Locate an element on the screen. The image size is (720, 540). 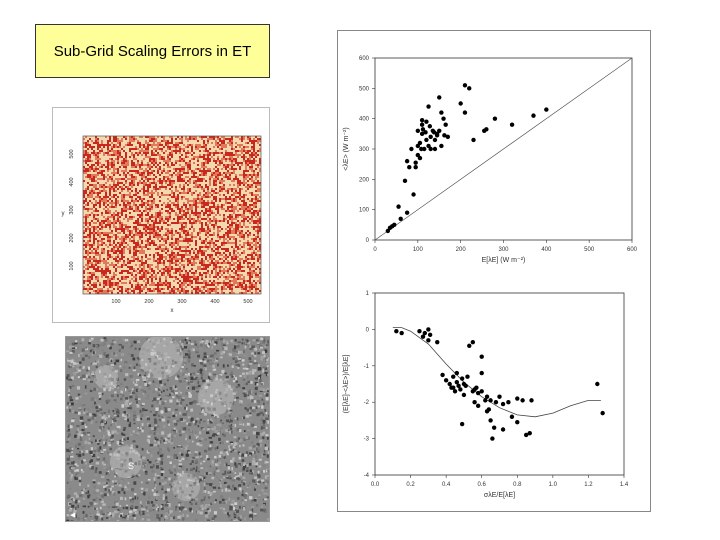
x-axis-label: σλE/E[λE] is located at coordinates (499, 495).